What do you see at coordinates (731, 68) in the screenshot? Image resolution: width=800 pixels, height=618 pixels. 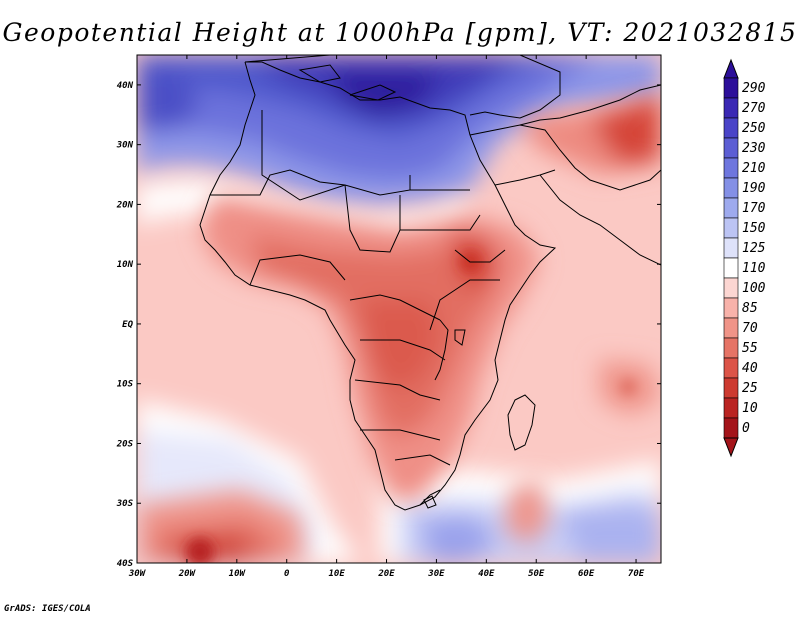 I see `colorbar-top-arrow` at bounding box center [731, 68].